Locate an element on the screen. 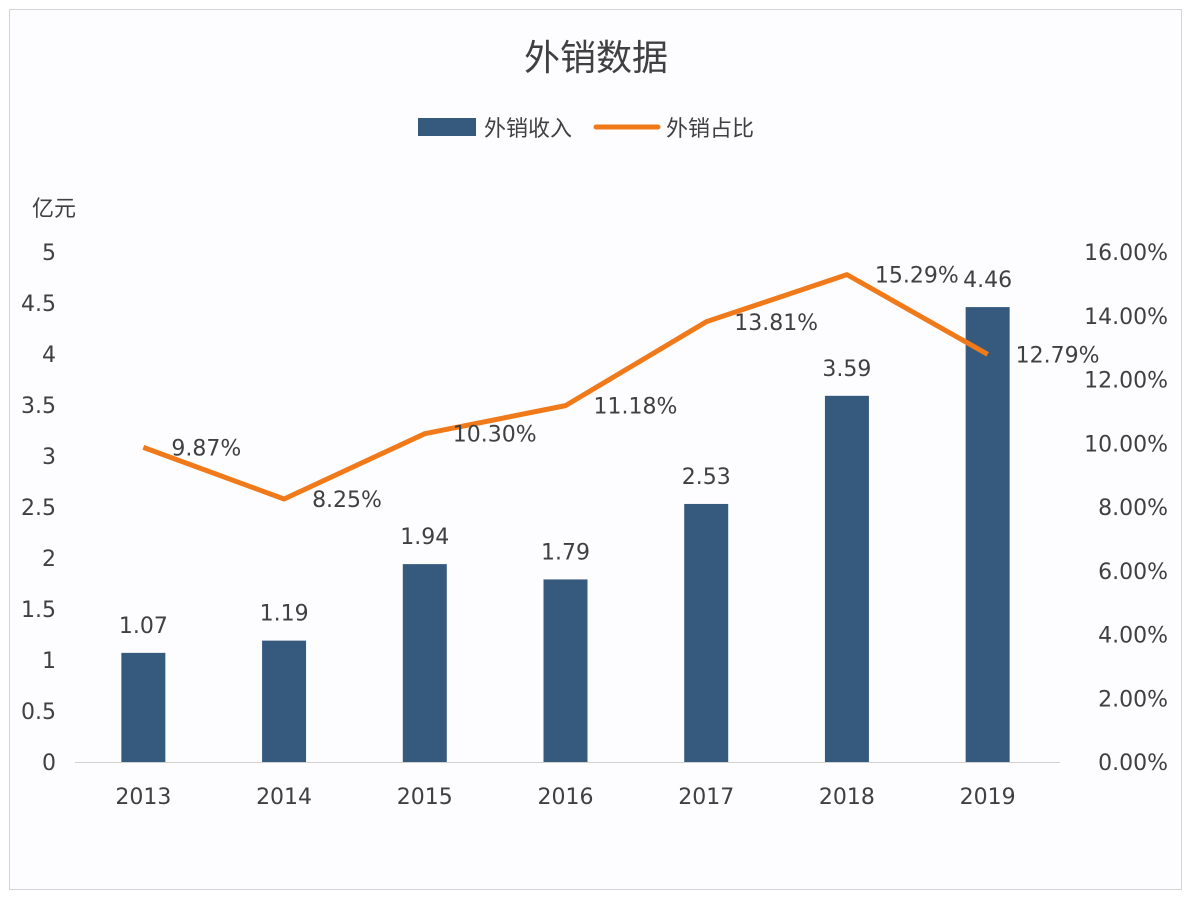  x-tick-label: 2016 is located at coordinates (566, 797).